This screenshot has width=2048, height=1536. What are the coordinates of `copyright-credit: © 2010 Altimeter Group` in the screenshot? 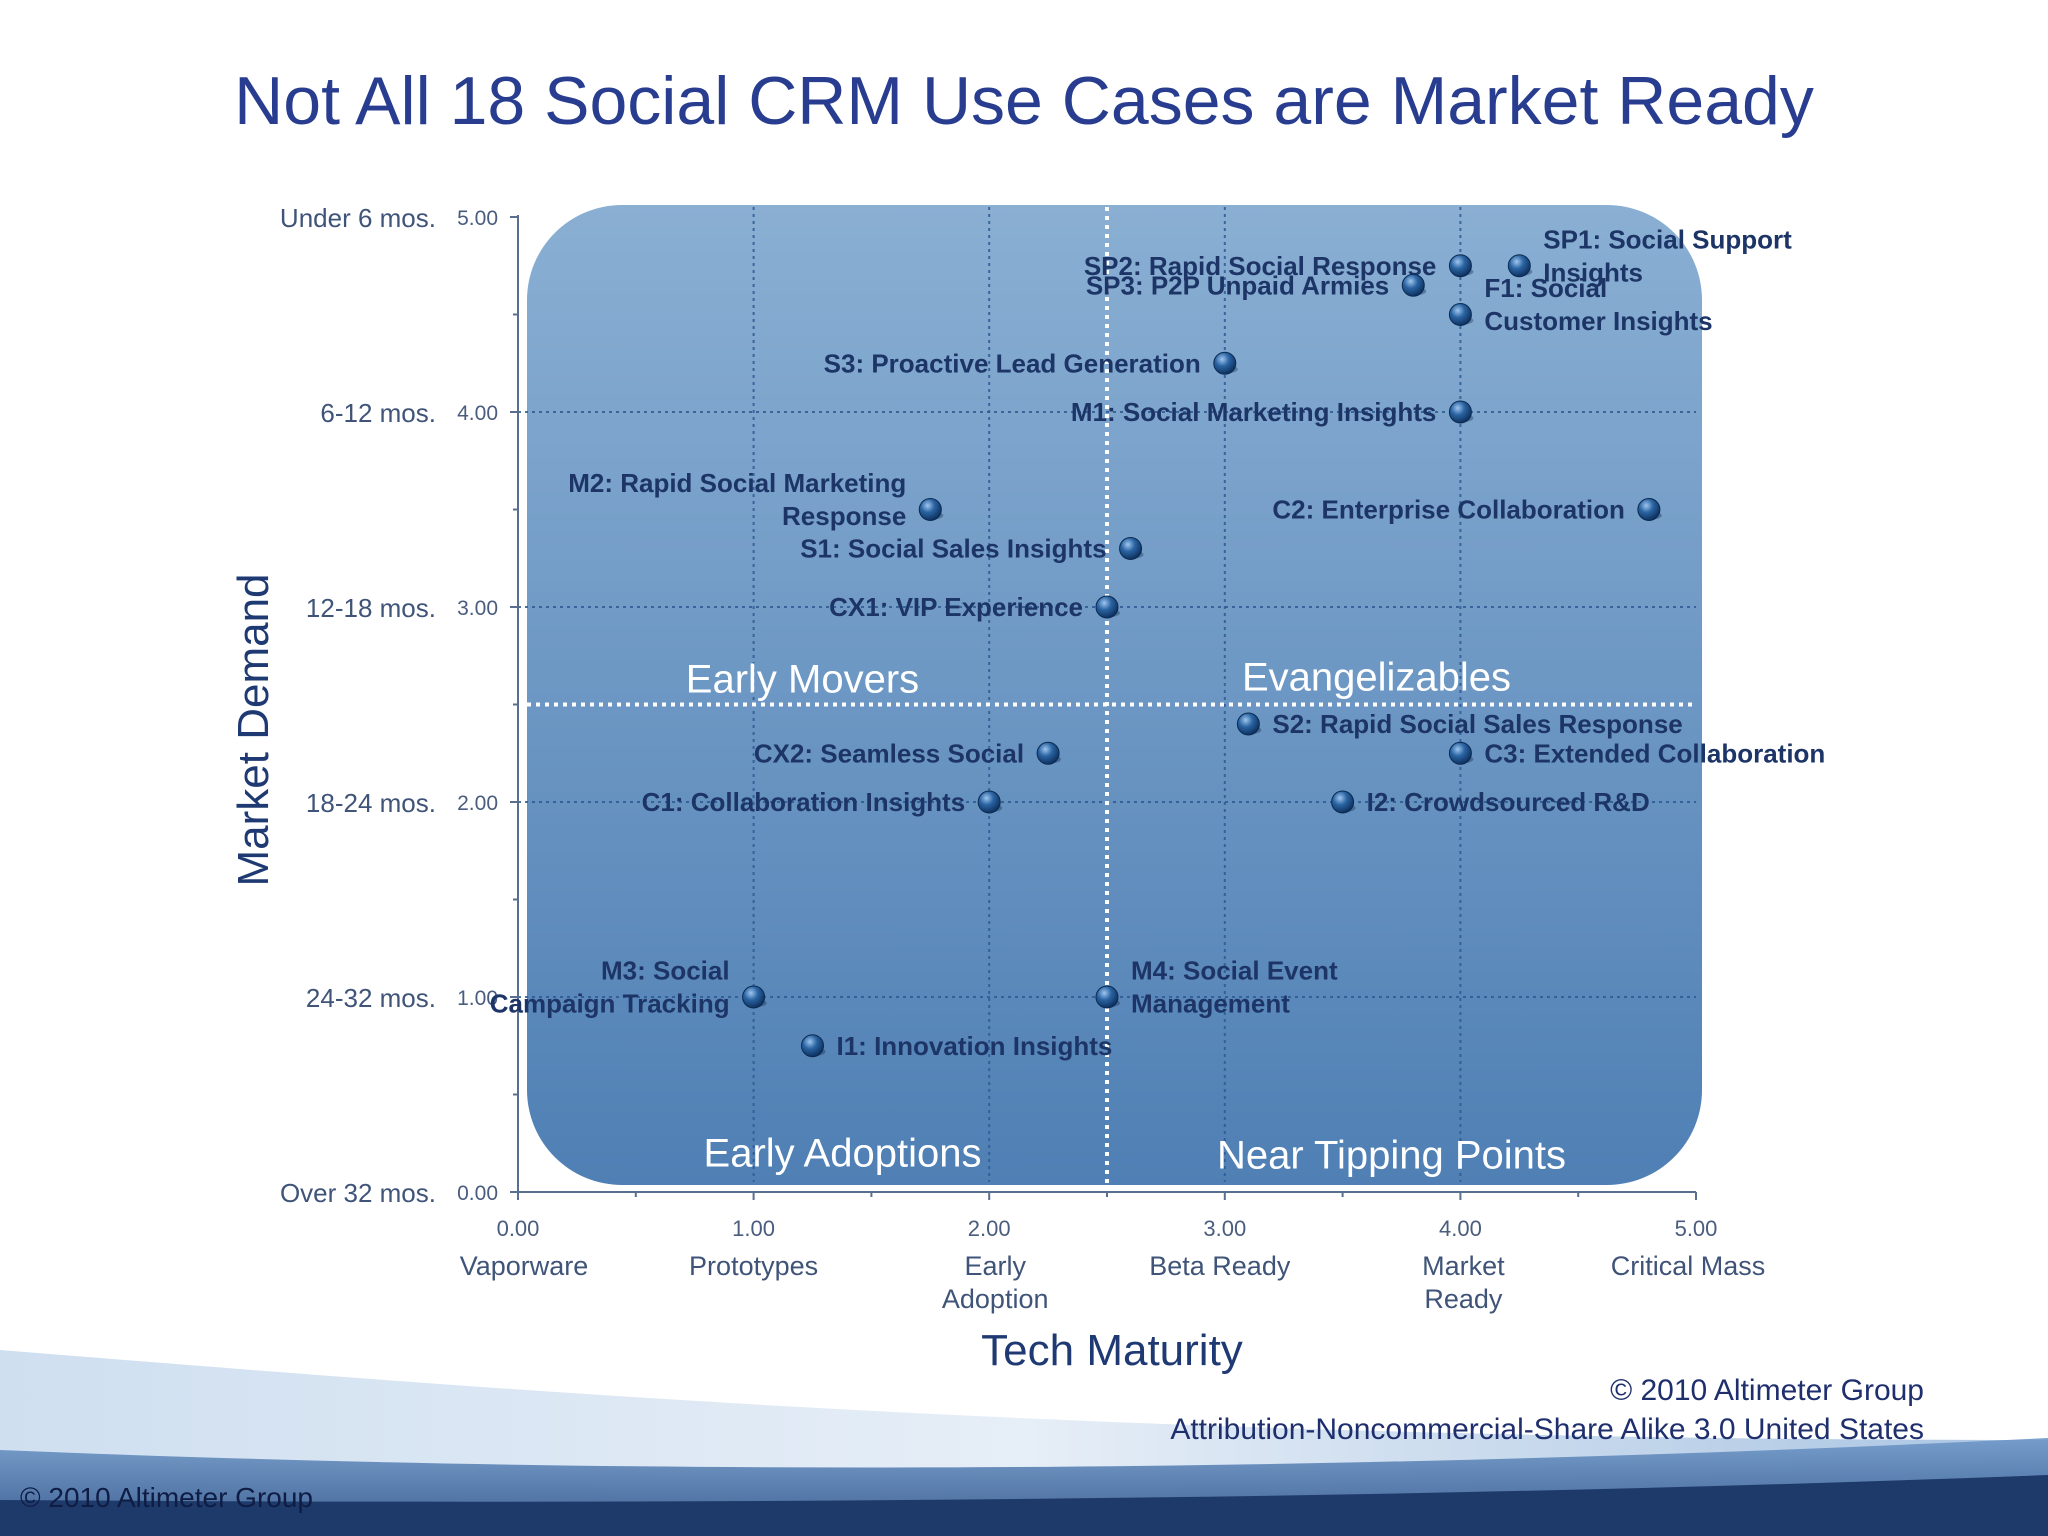 It's located at (1767, 1390).